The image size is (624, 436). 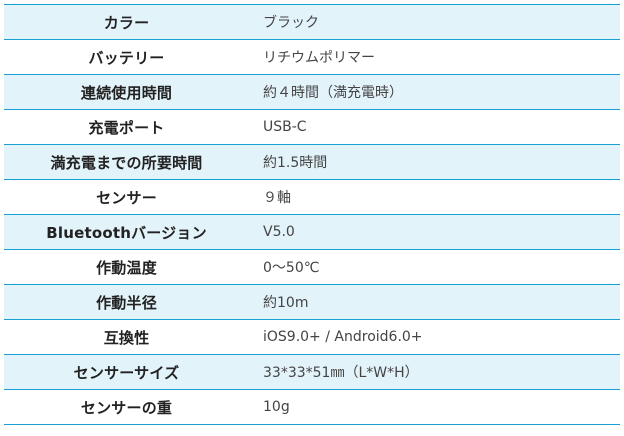 I want to click on spec-label: カラー, so click(x=126, y=22).